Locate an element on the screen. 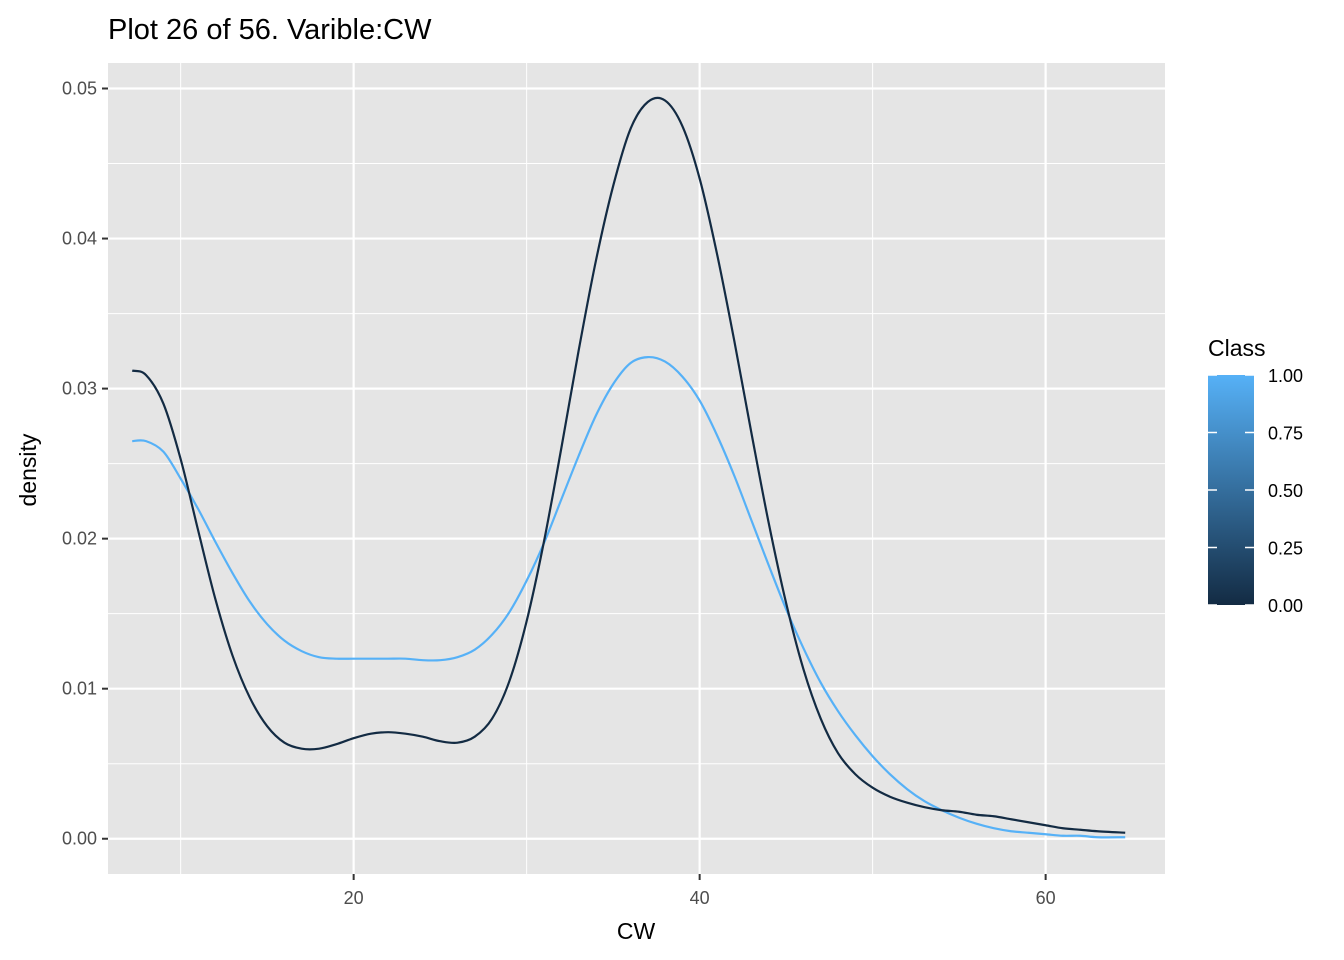 The height and width of the screenshot is (960, 1344). y-tick-label: 0.01 is located at coordinates (79, 689).